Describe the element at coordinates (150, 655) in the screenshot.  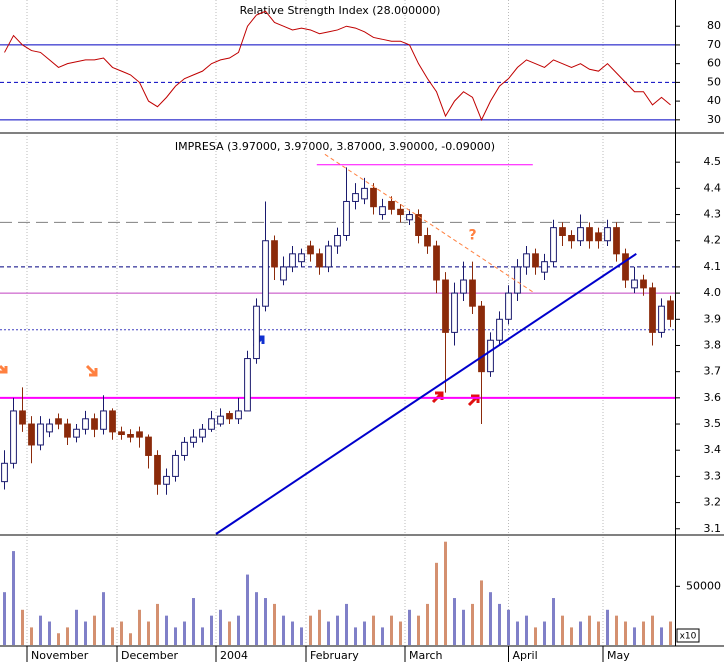
I see `x-tick-label: December` at that location.